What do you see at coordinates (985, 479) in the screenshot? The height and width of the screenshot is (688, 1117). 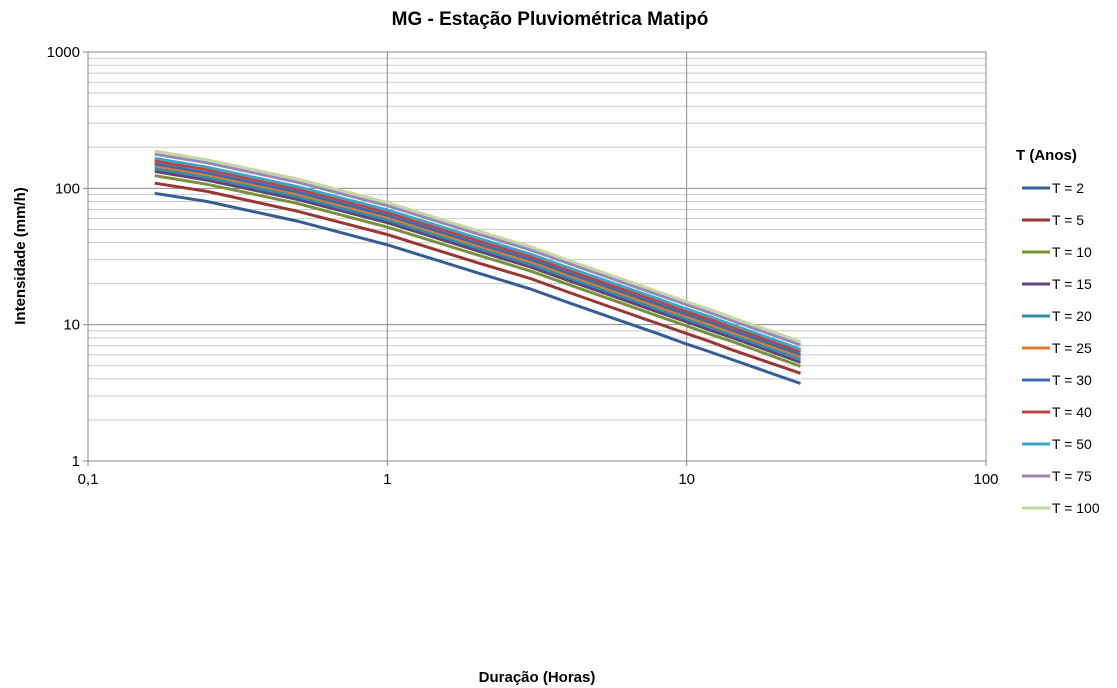 I see `x-tick-label: 100` at bounding box center [985, 479].